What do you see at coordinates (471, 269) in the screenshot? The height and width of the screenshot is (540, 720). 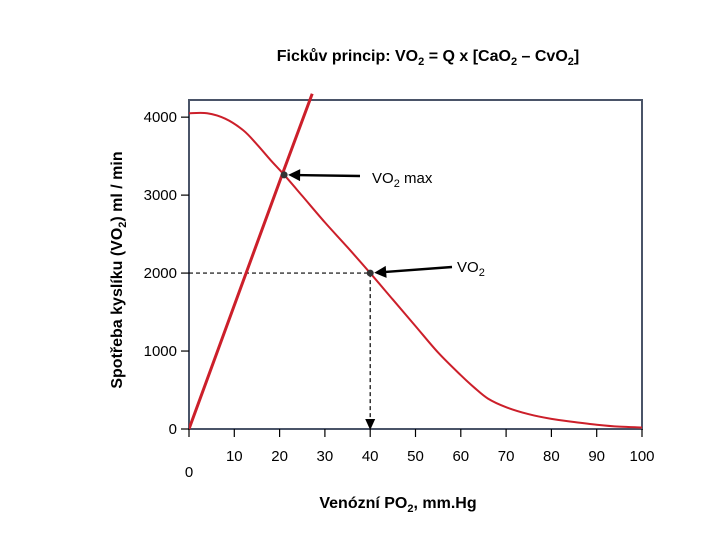 I see `annotation-label: VO2` at bounding box center [471, 269].